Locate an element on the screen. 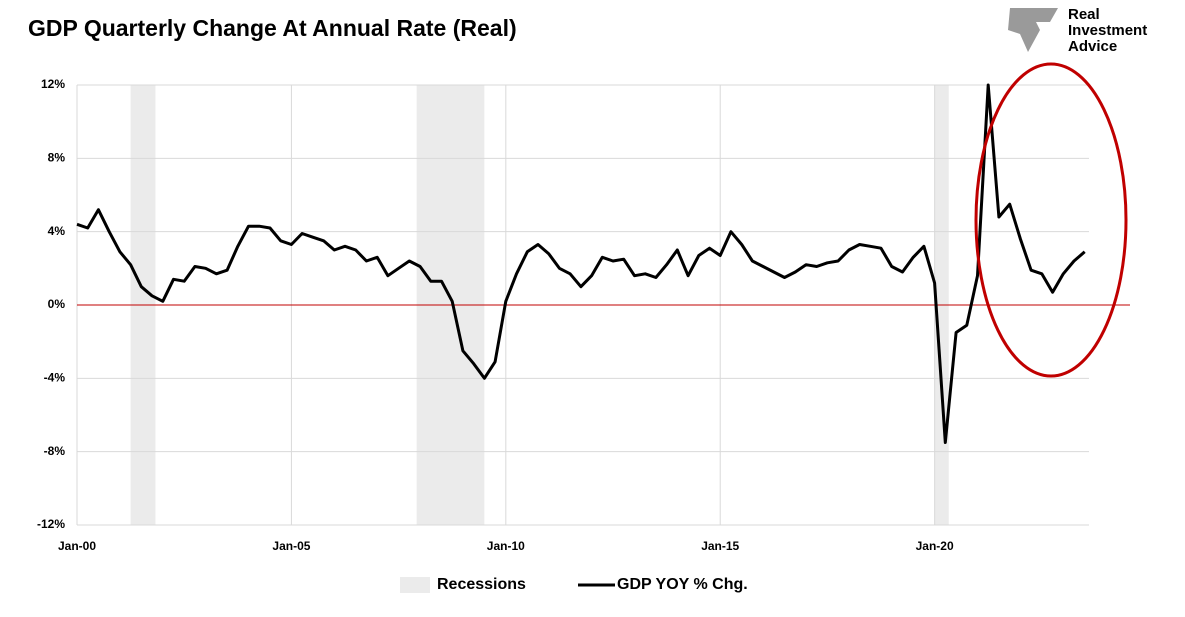 The width and height of the screenshot is (1185, 617). logo-mark is located at coordinates (1033, 30).